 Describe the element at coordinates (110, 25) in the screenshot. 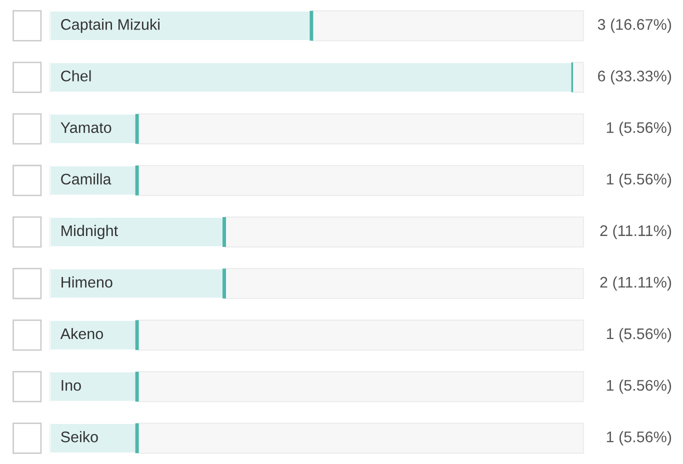

I see `y-tick-label: Captain Mizuki` at that location.